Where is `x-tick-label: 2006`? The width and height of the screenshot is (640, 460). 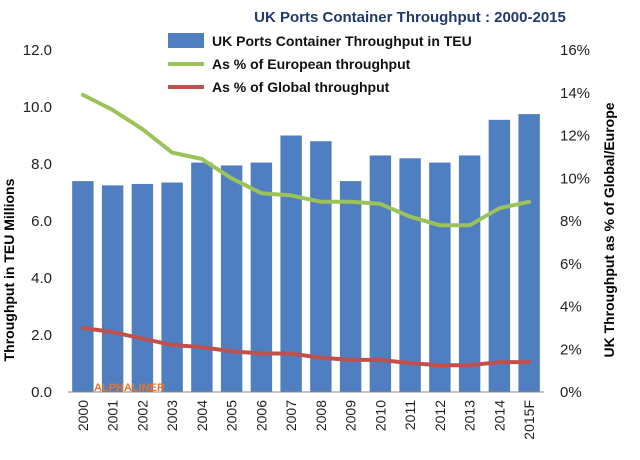
x-tick-label: 2006 is located at coordinates (261, 415).